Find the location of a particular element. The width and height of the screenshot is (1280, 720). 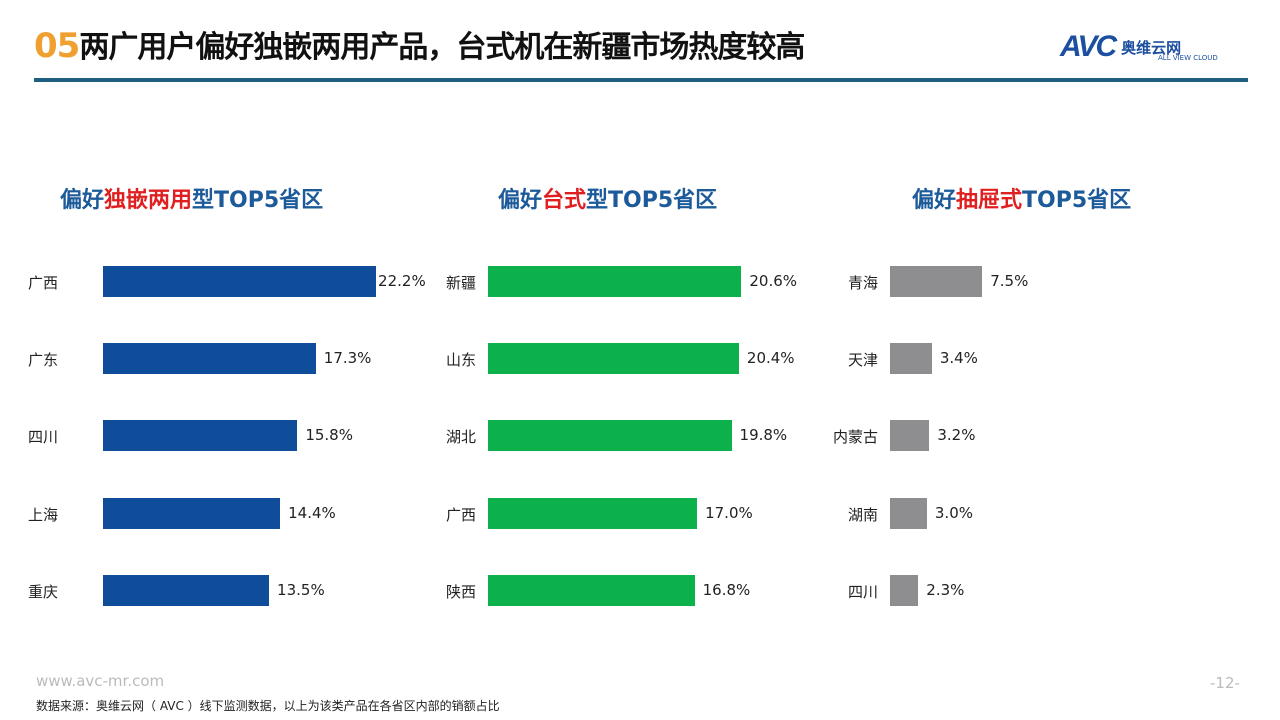

website-url: www.avc-mr.com is located at coordinates (100, 681).